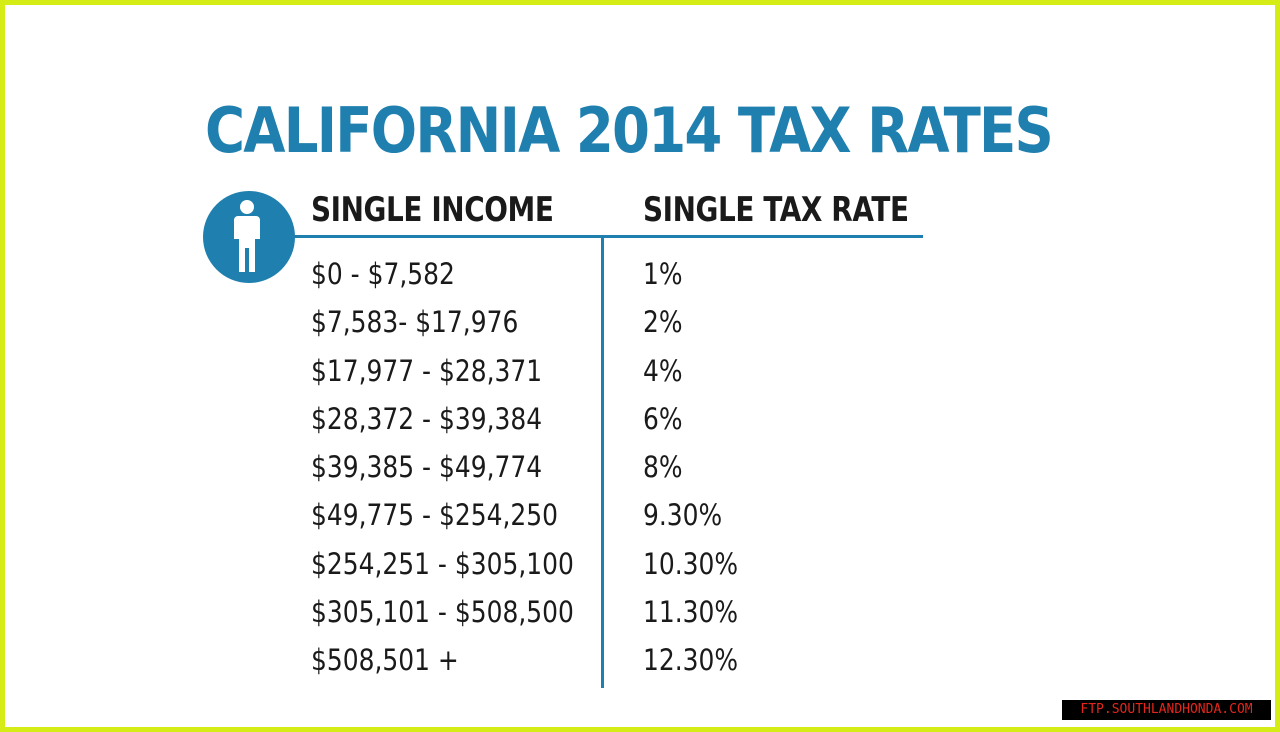 This screenshot has height=732, width=1280. I want to click on table-row: $0 - $7,582 1%, so click(642, 278).